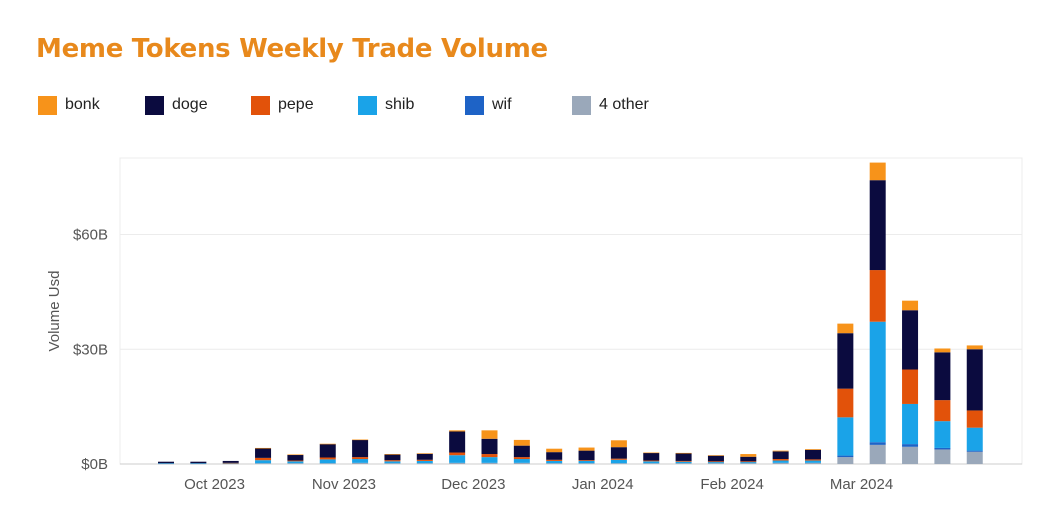 This screenshot has height=526, width=1051. I want to click on legend-item-other: 4 other, so click(610, 105).